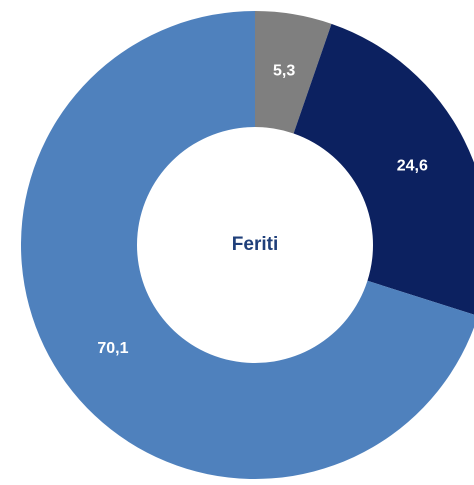 This screenshot has width=474, height=485. I want to click on value-label: 5,3, so click(284, 71).